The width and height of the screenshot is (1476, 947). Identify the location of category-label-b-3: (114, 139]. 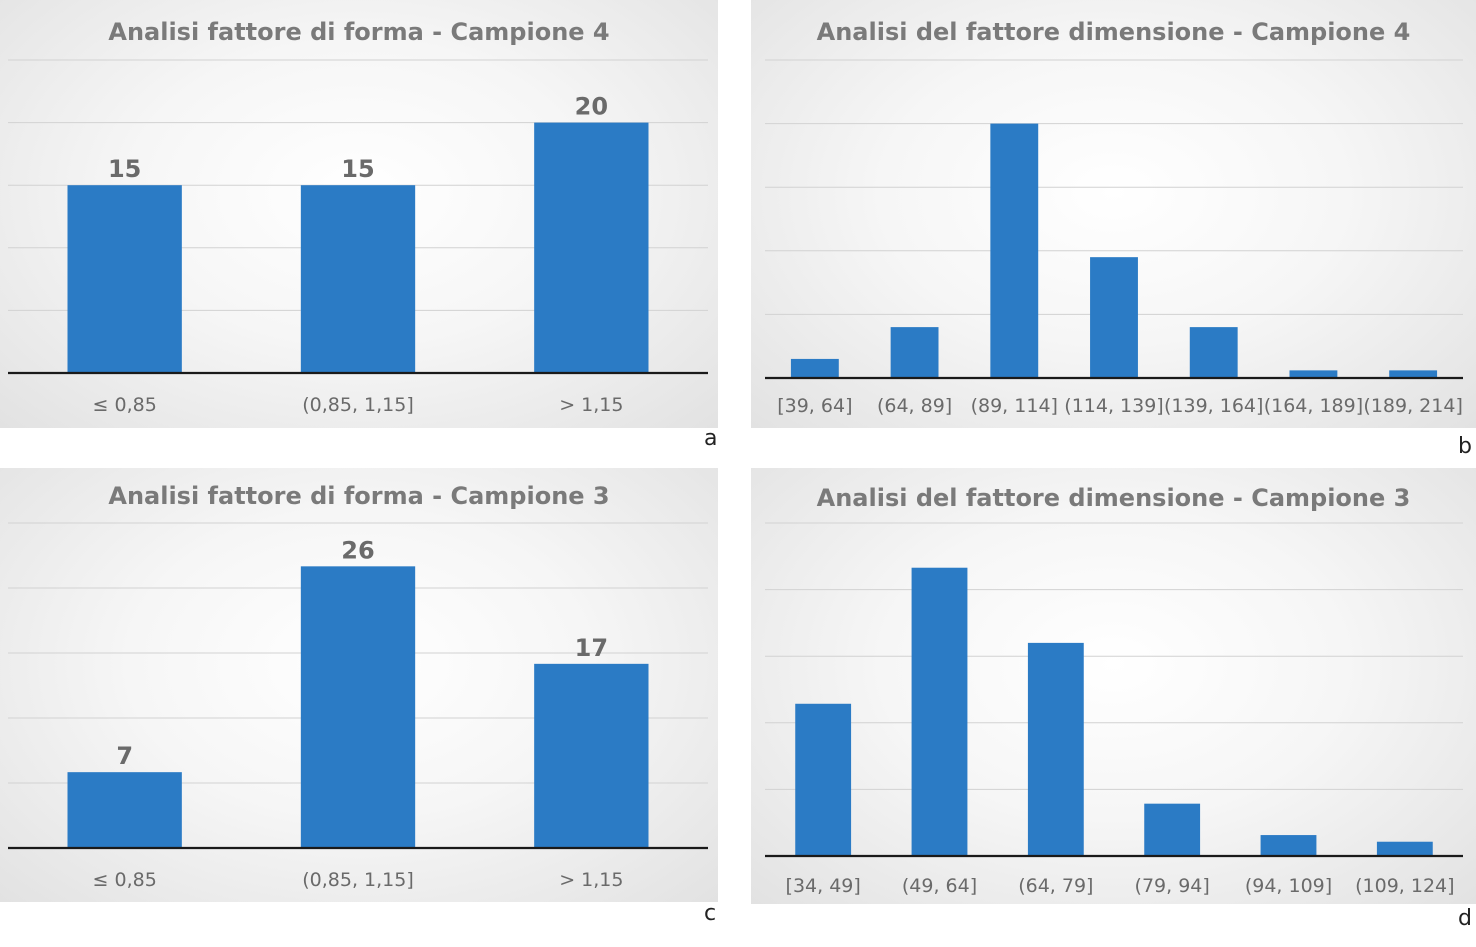
(1113, 406).